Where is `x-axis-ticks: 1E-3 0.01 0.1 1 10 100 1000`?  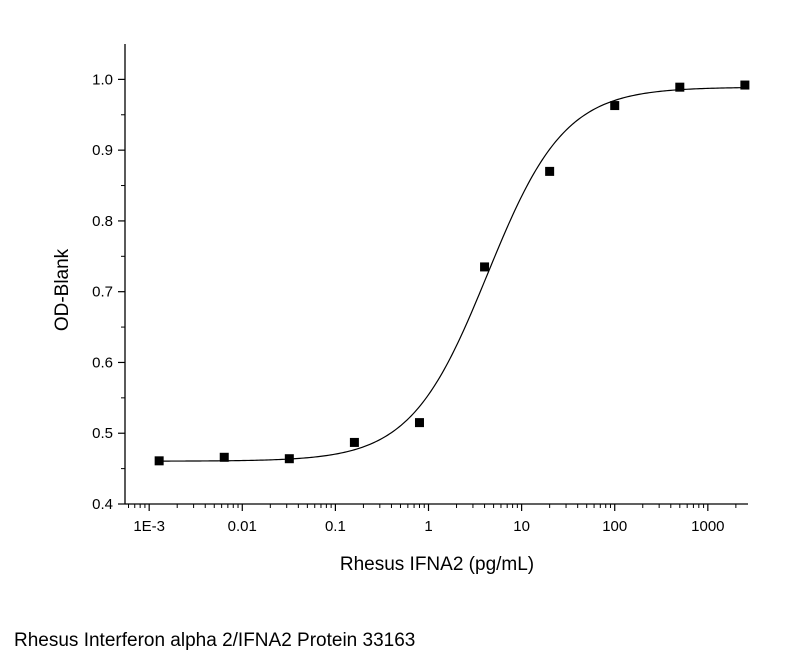
x-axis-ticks: 1E-3 0.01 0.1 1 10 100 1000 is located at coordinates (432, 519).